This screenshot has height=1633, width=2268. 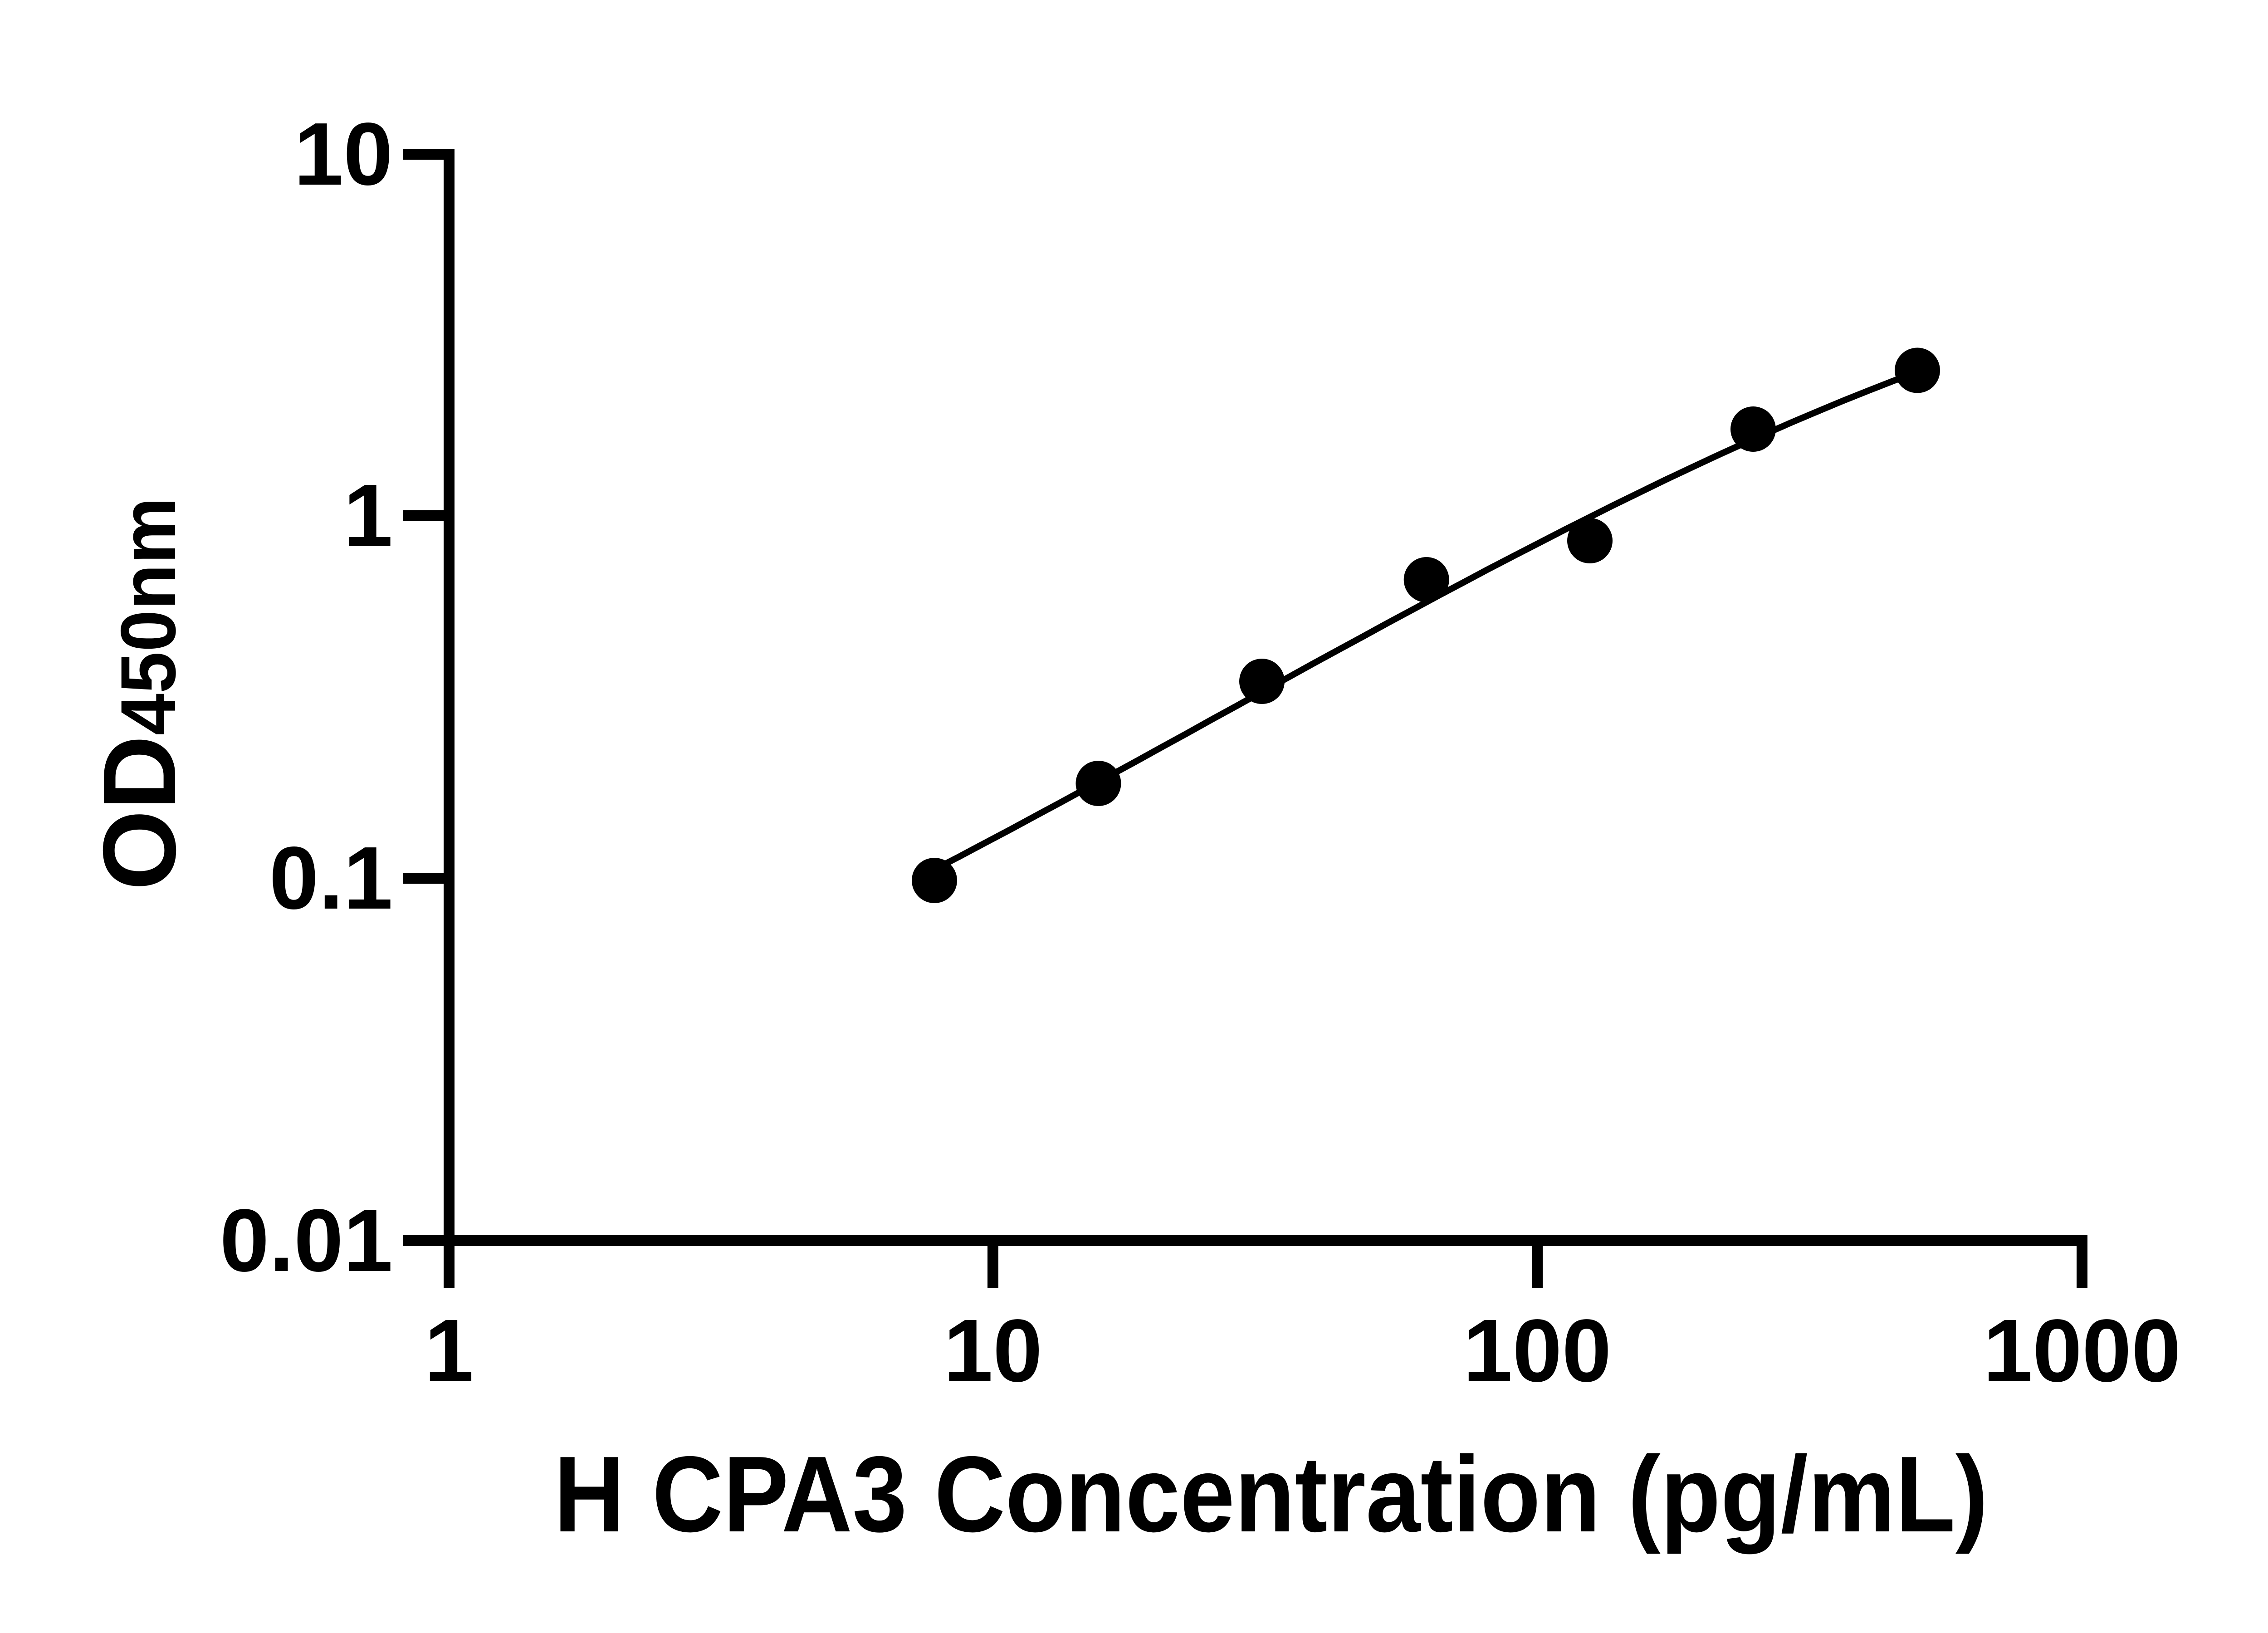 I want to click on svg-text: 0.01, so click(x=306, y=1240).